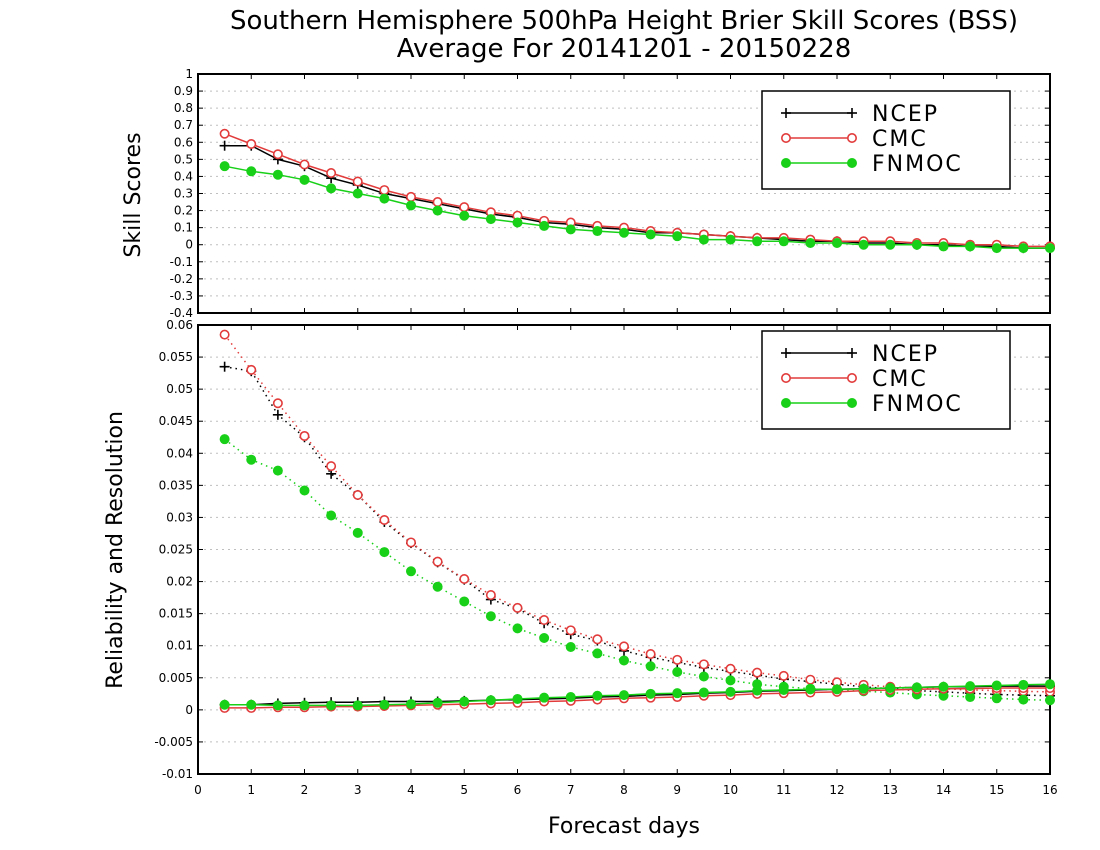 The height and width of the screenshot is (850, 1100). What do you see at coordinates (624, 49) in the screenshot?
I see `chart-title-line2: Average For 20141201 - 20150228` at bounding box center [624, 49].